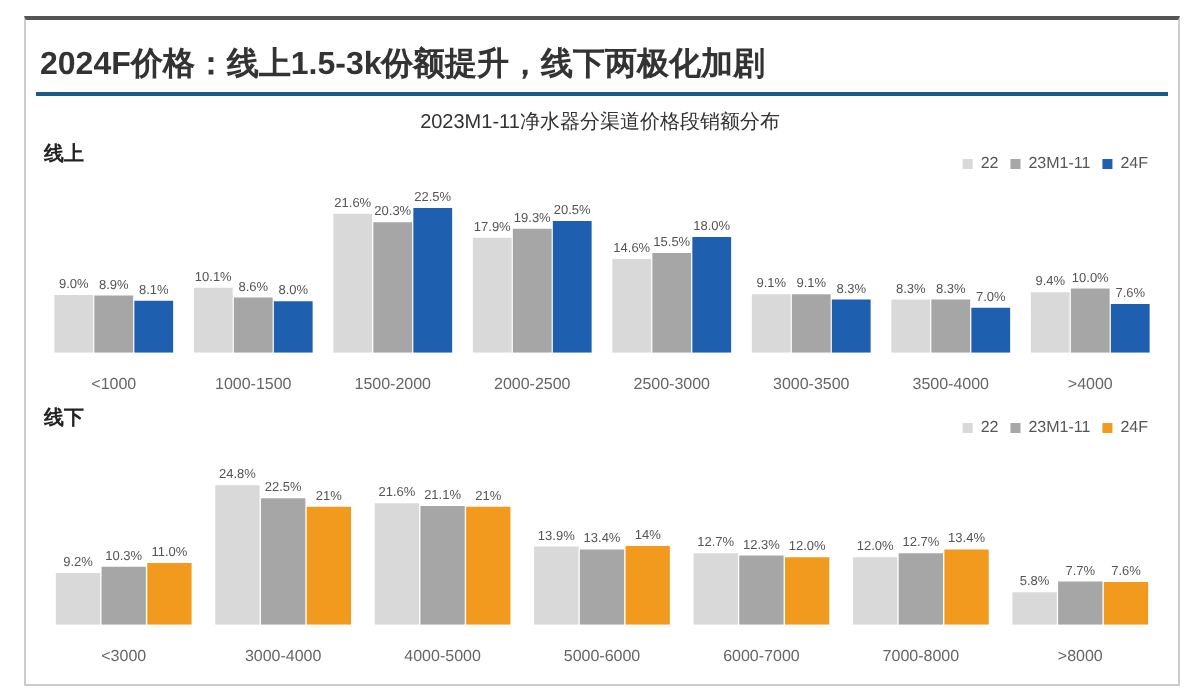 The width and height of the screenshot is (1200, 692). I want to click on x-tick-label: 2500-3000, so click(672, 383).